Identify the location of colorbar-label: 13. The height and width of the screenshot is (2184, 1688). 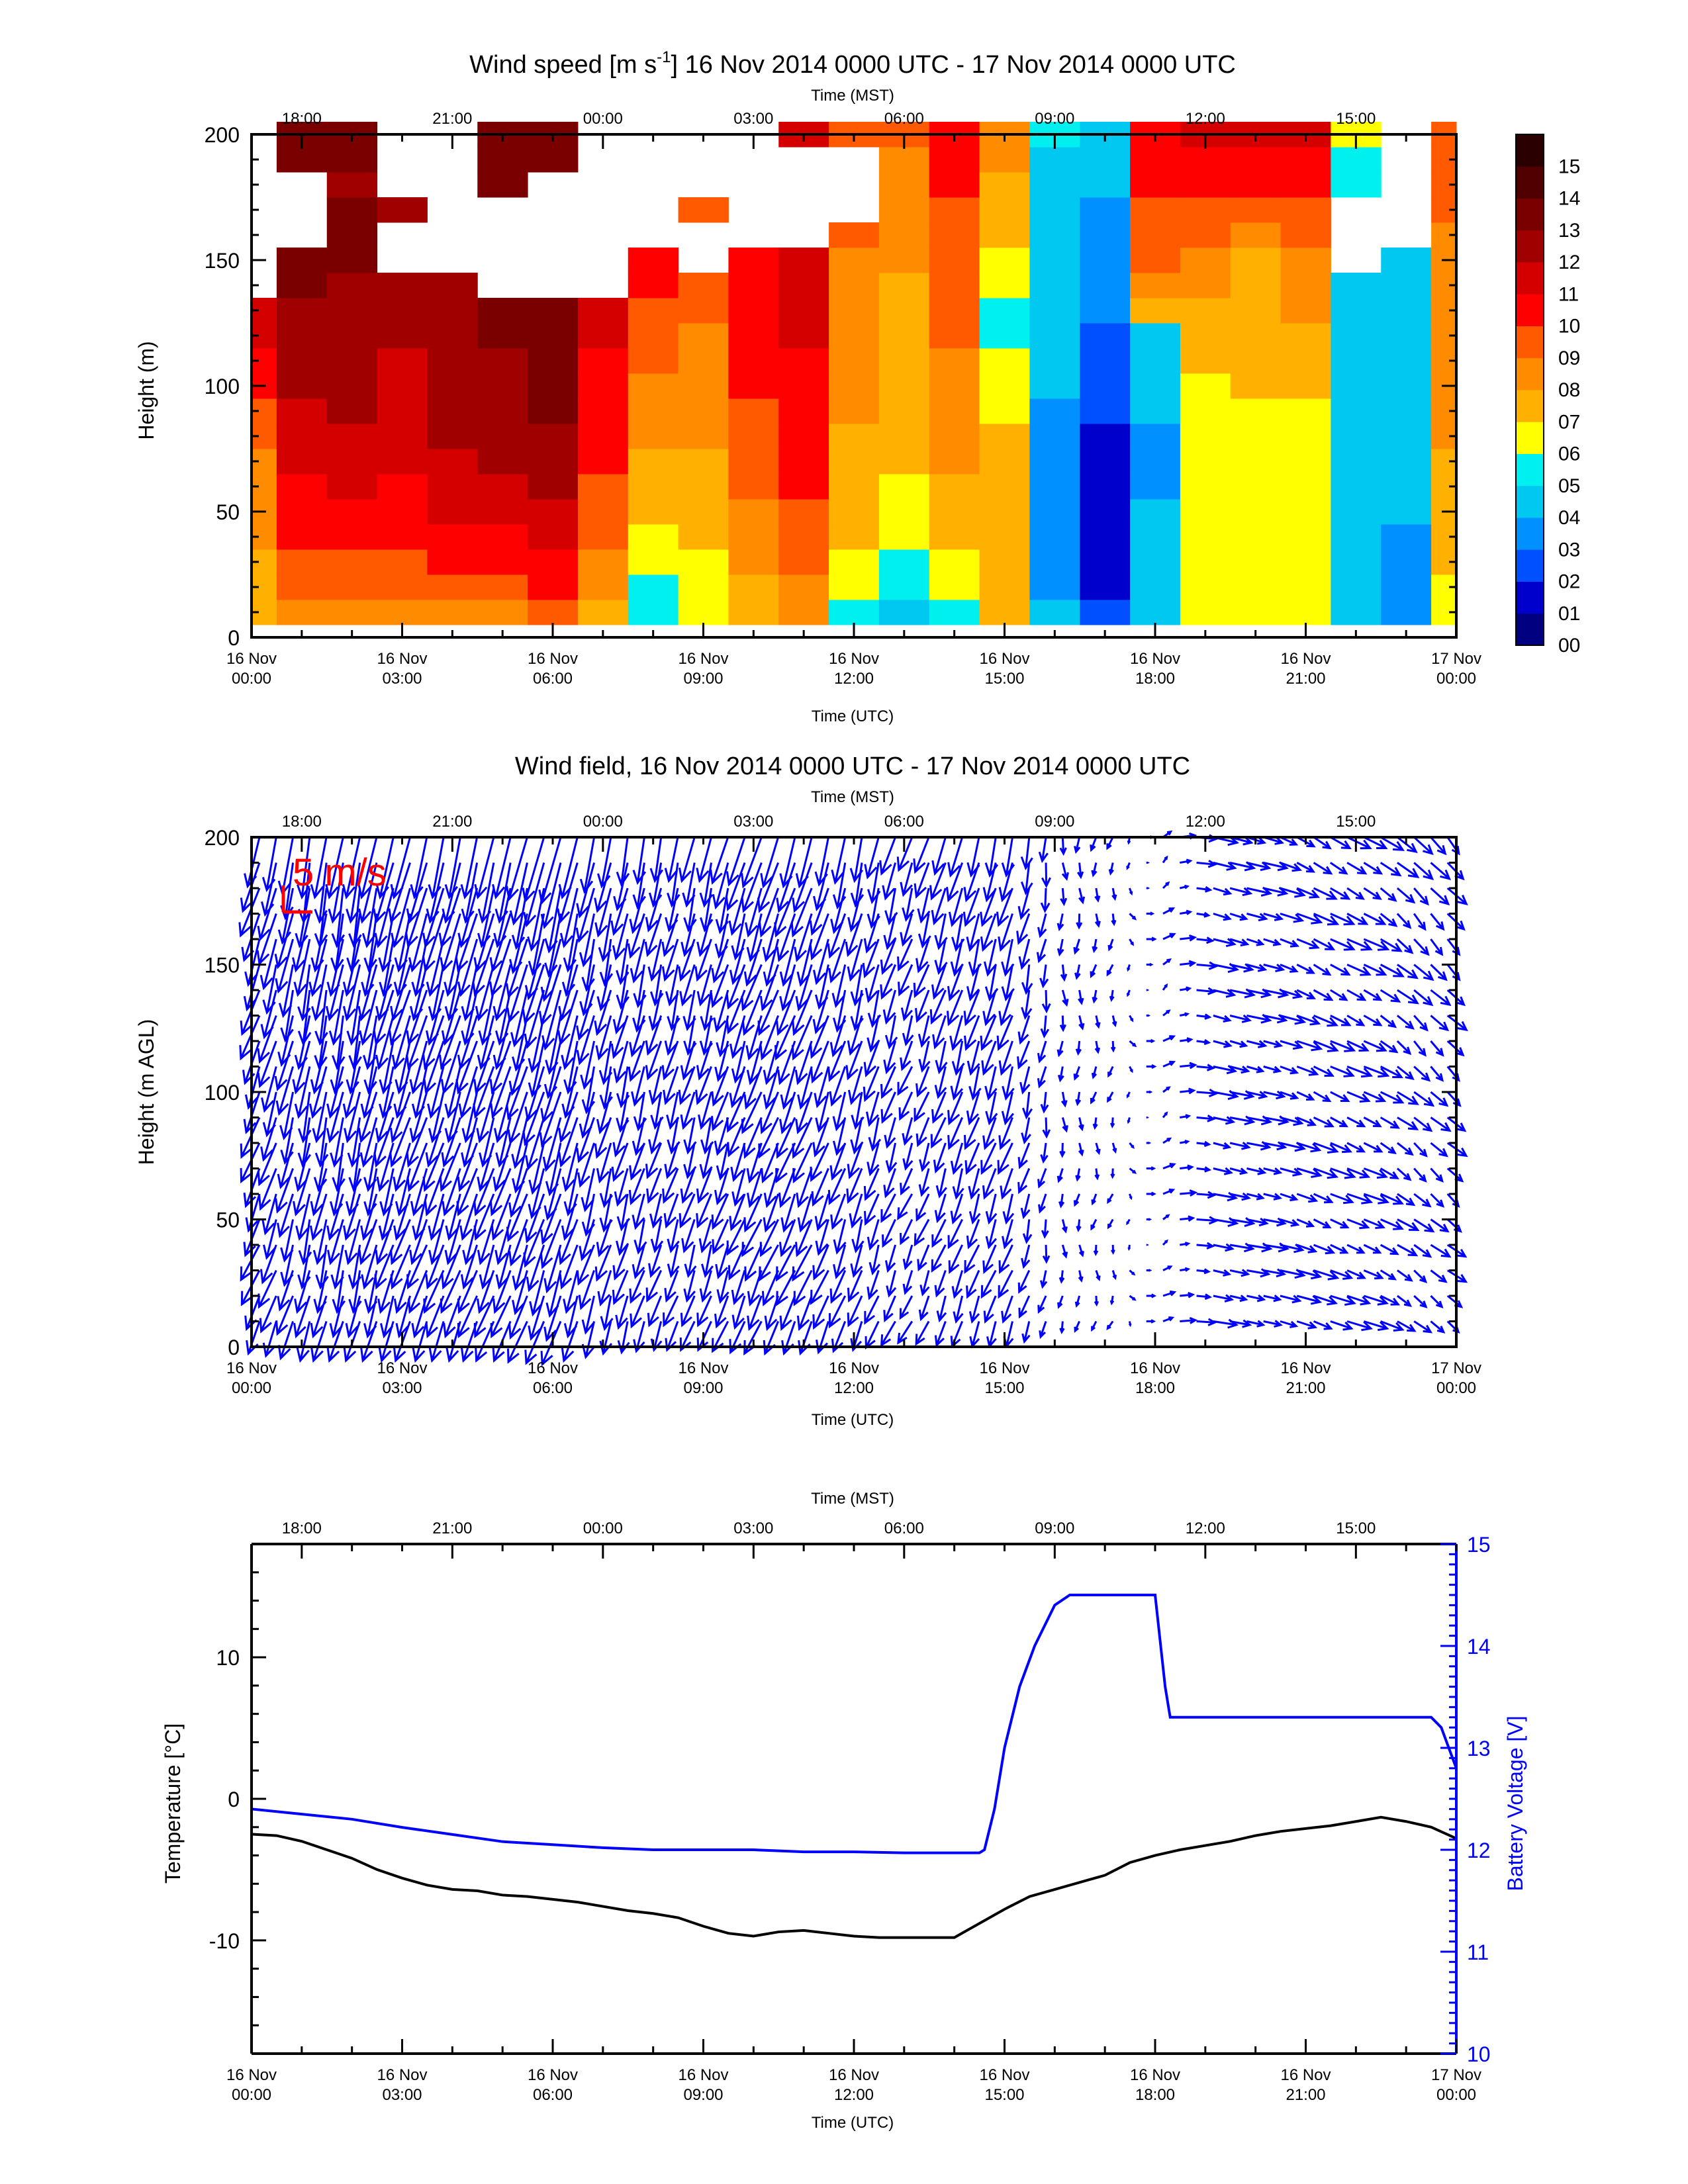
(1569, 231).